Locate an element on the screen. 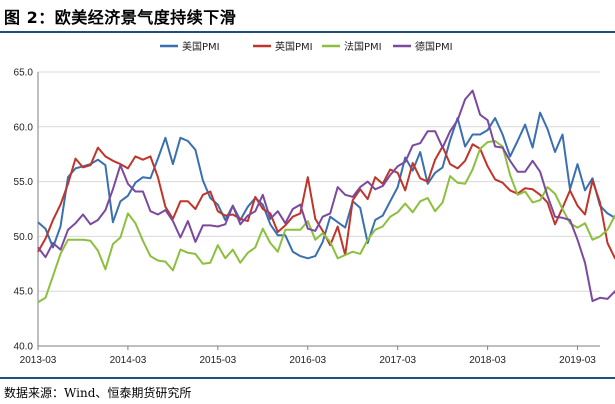 The width and height of the screenshot is (615, 404). legend-label: 美国PMI is located at coordinates (201, 46).